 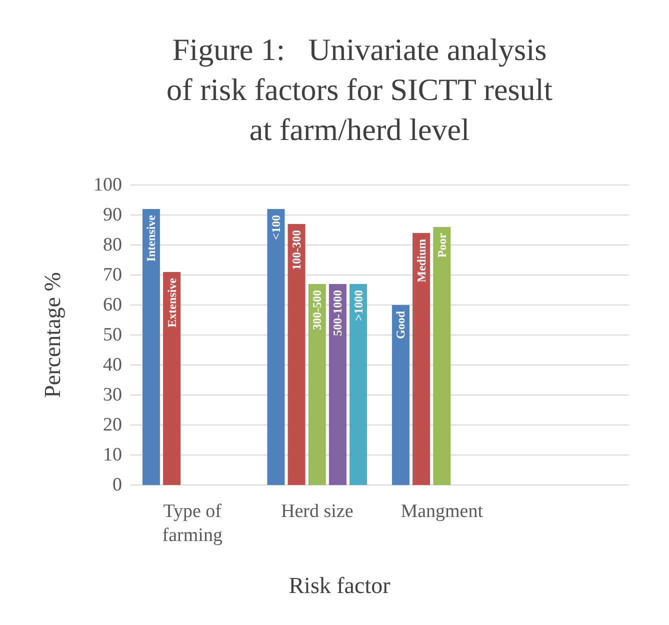 What do you see at coordinates (339, 585) in the screenshot?
I see `x-axis-title: Risk factor` at bounding box center [339, 585].